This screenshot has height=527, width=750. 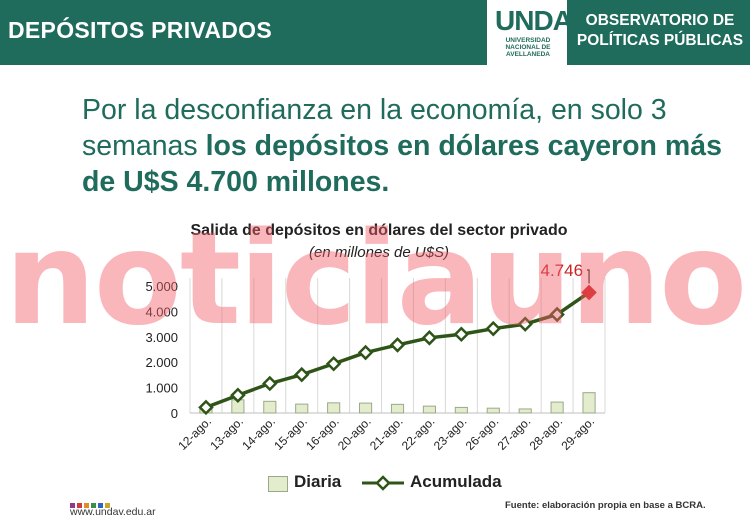 I want to click on y-tick-label: 2.000, so click(x=161, y=362).